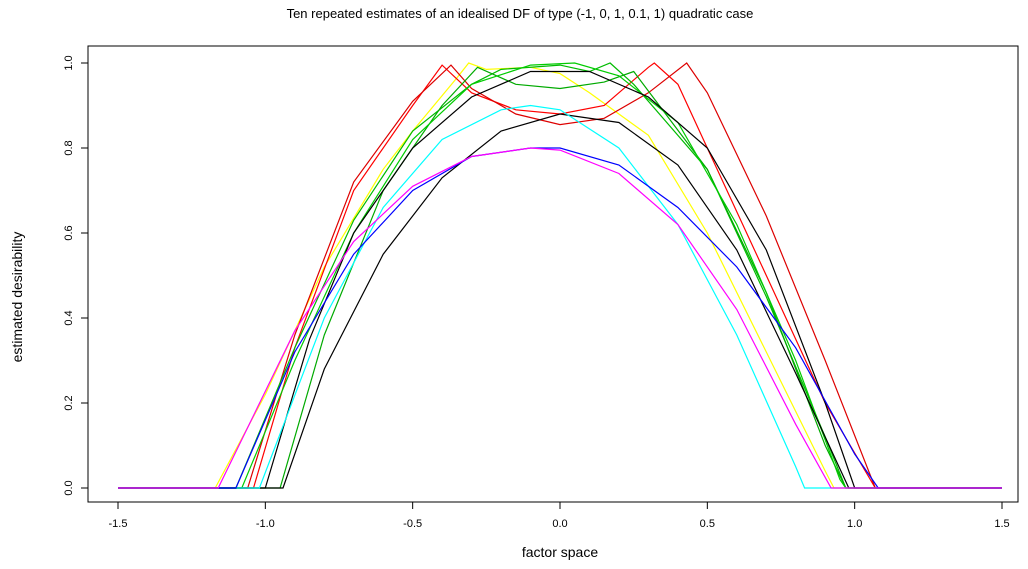  Describe the element at coordinates (559, 515) in the screenshot. I see `x-axis: -1.5 -1.0 -0.5 0.0 0.5 1.0 1.5` at that location.